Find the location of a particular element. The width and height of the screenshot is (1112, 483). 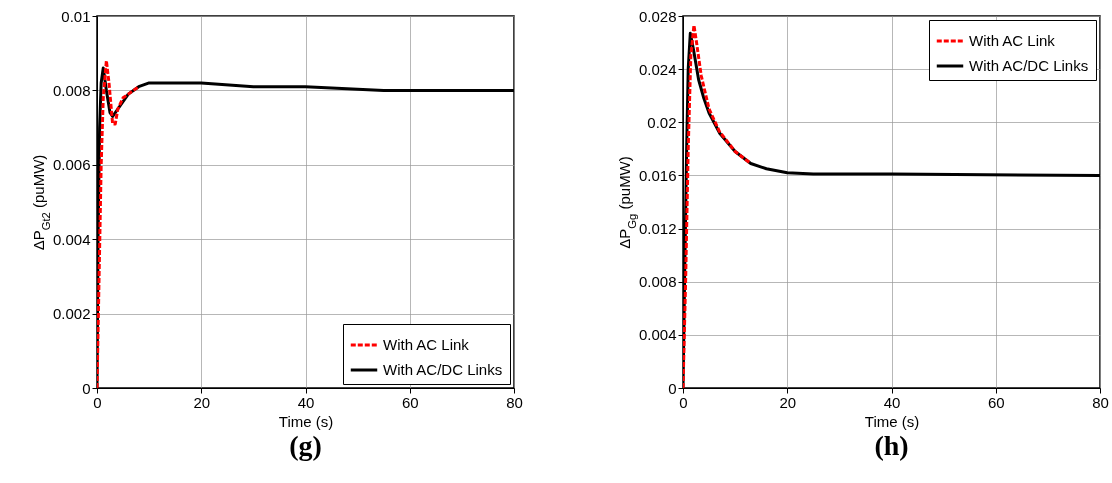

text: (h) is located at coordinates (891, 445).